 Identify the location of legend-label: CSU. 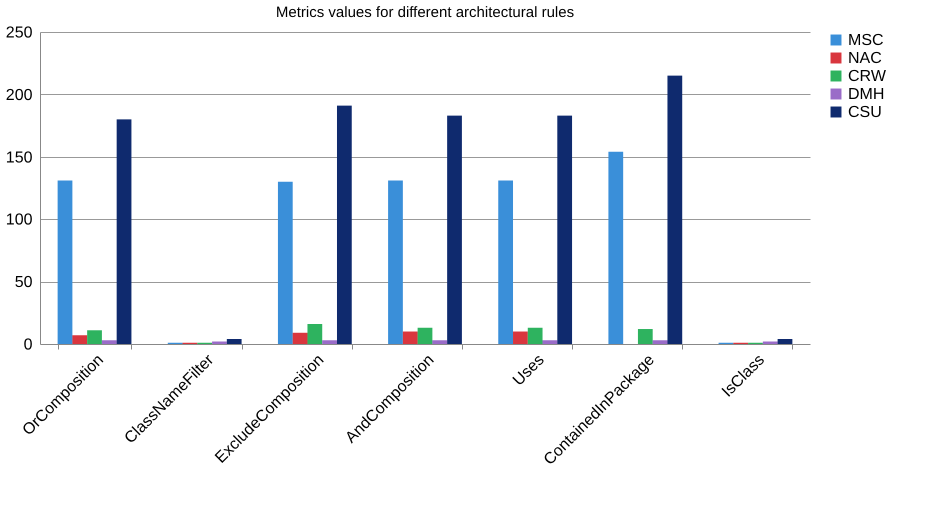
(865, 112).